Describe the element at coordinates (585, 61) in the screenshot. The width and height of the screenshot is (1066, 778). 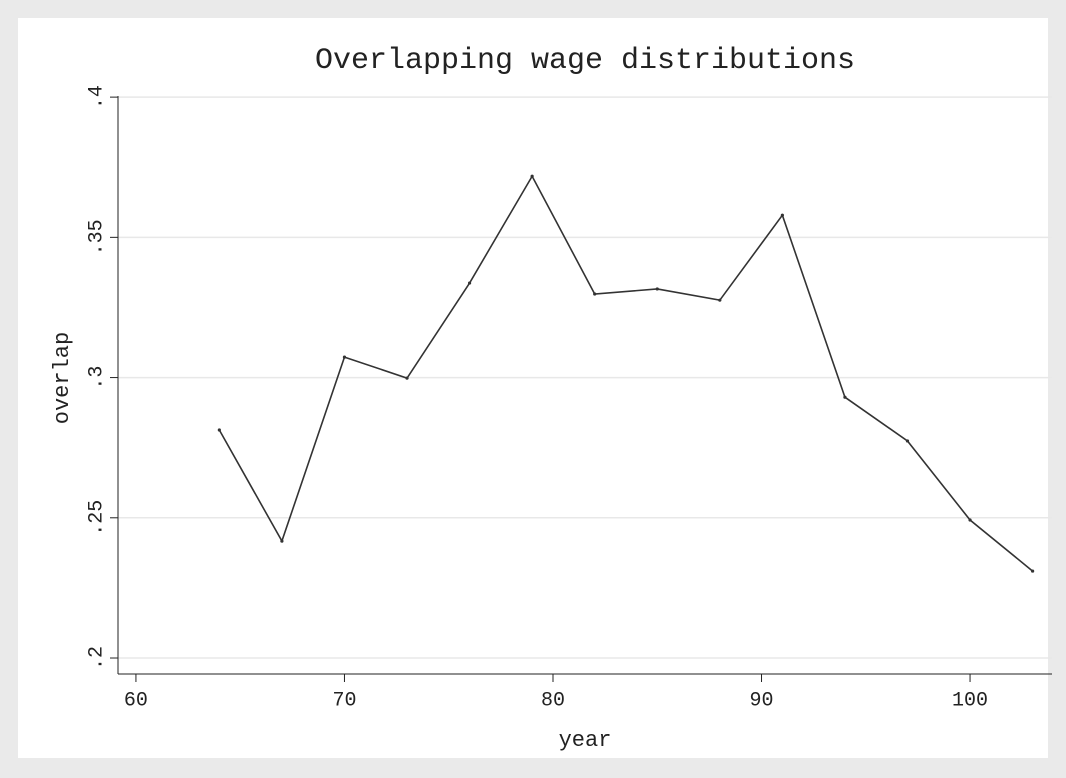
I see `chart-title: Overlapping wage distributions` at that location.